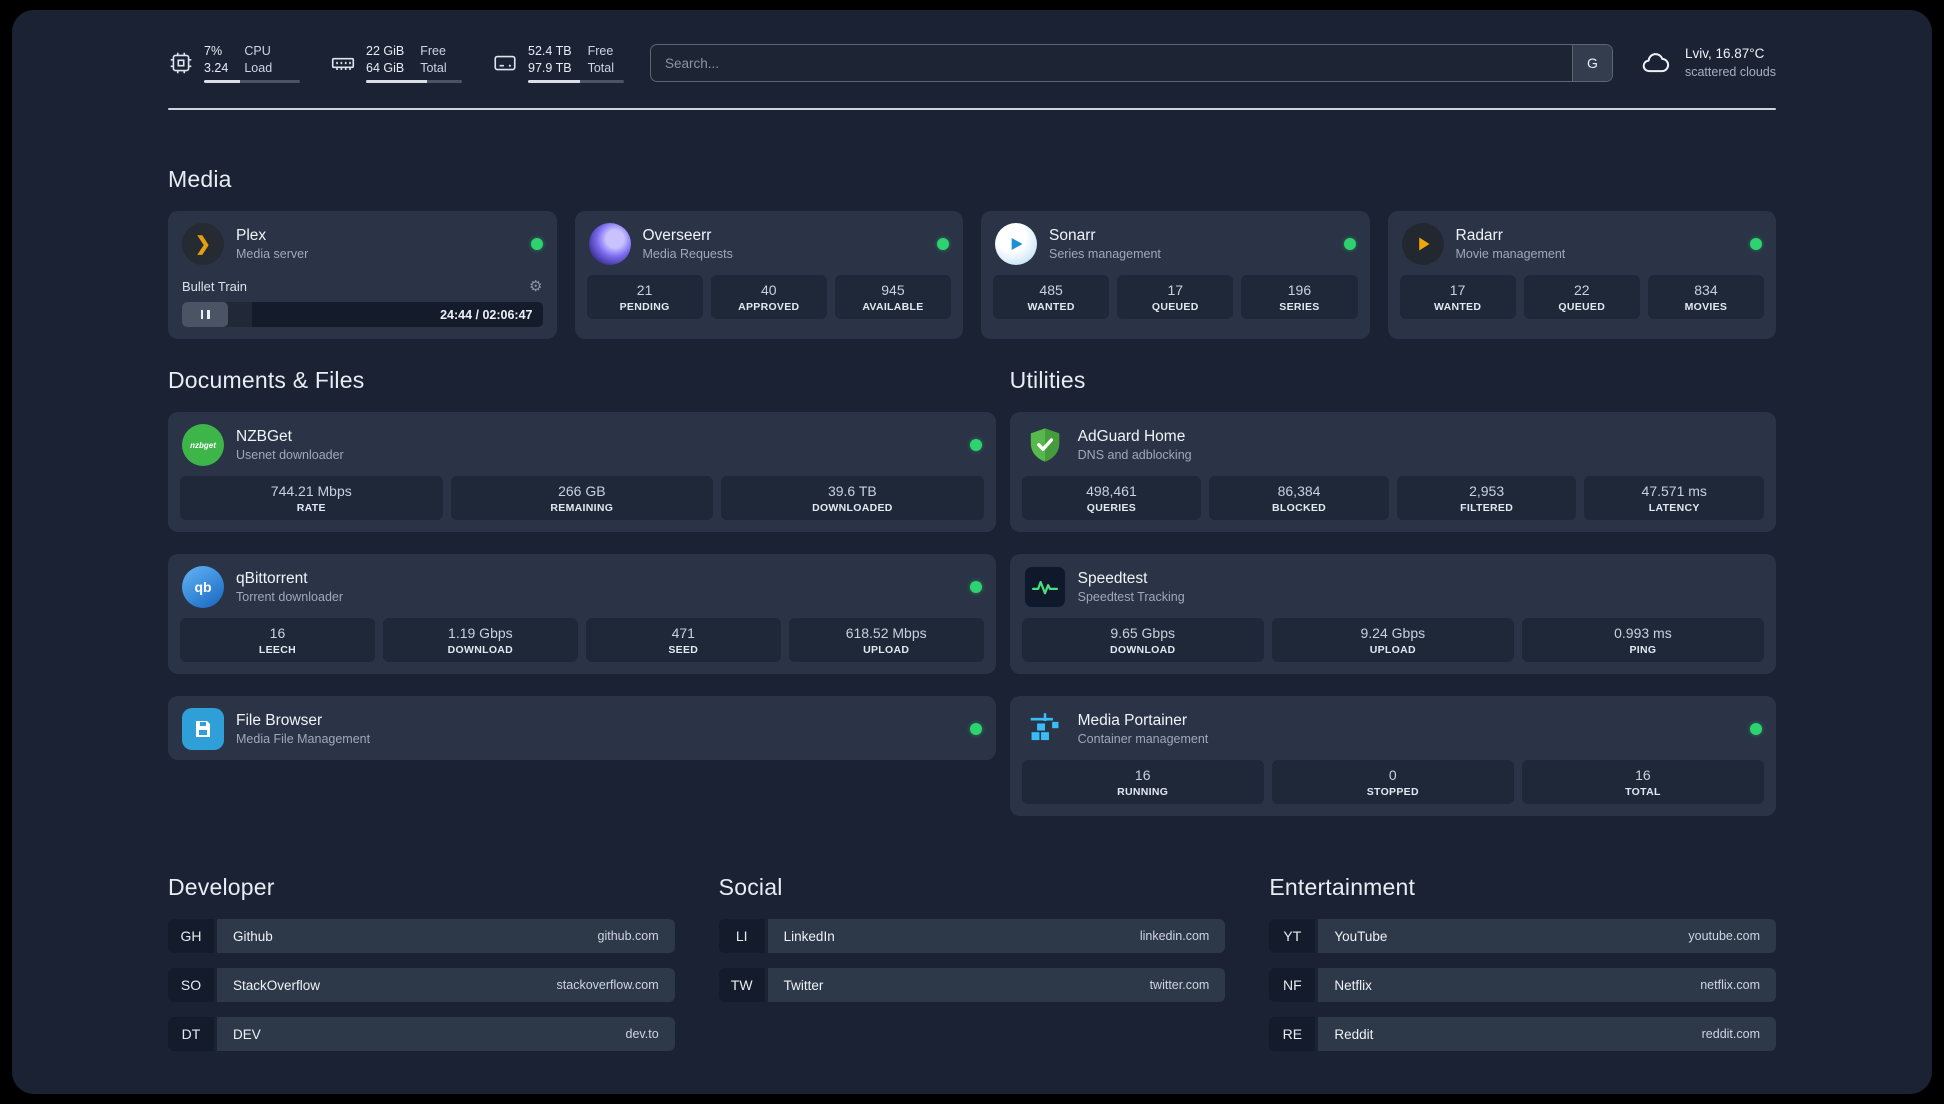 The height and width of the screenshot is (1104, 1944). Describe the element at coordinates (272, 244) in the screenshot. I see `plex-names: Plex Media server` at that location.